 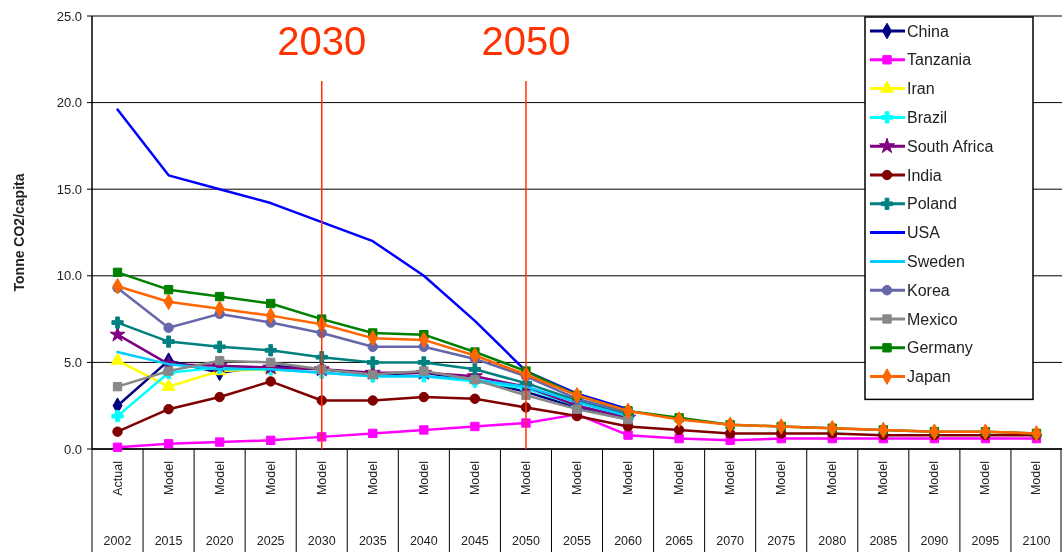 I want to click on legend-label: South Africa, so click(x=950, y=146).